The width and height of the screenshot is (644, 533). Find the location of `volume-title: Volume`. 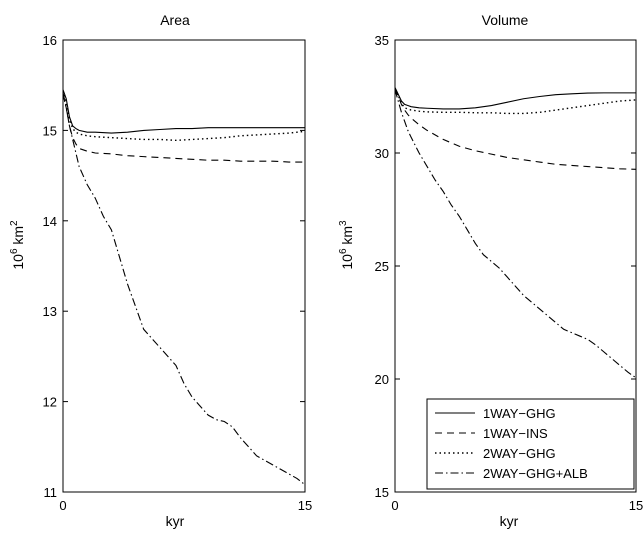

volume-title: Volume is located at coordinates (505, 20).